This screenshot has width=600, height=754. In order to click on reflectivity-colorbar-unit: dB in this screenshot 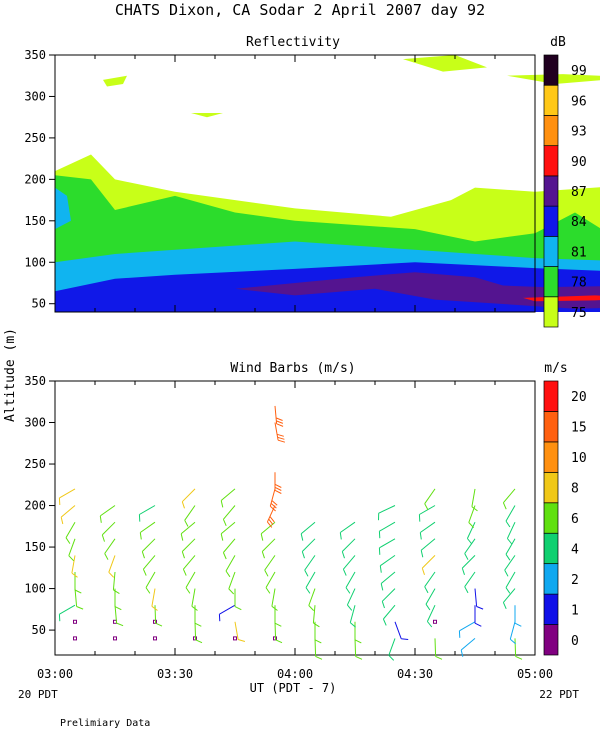, I will do `click(558, 42)`.